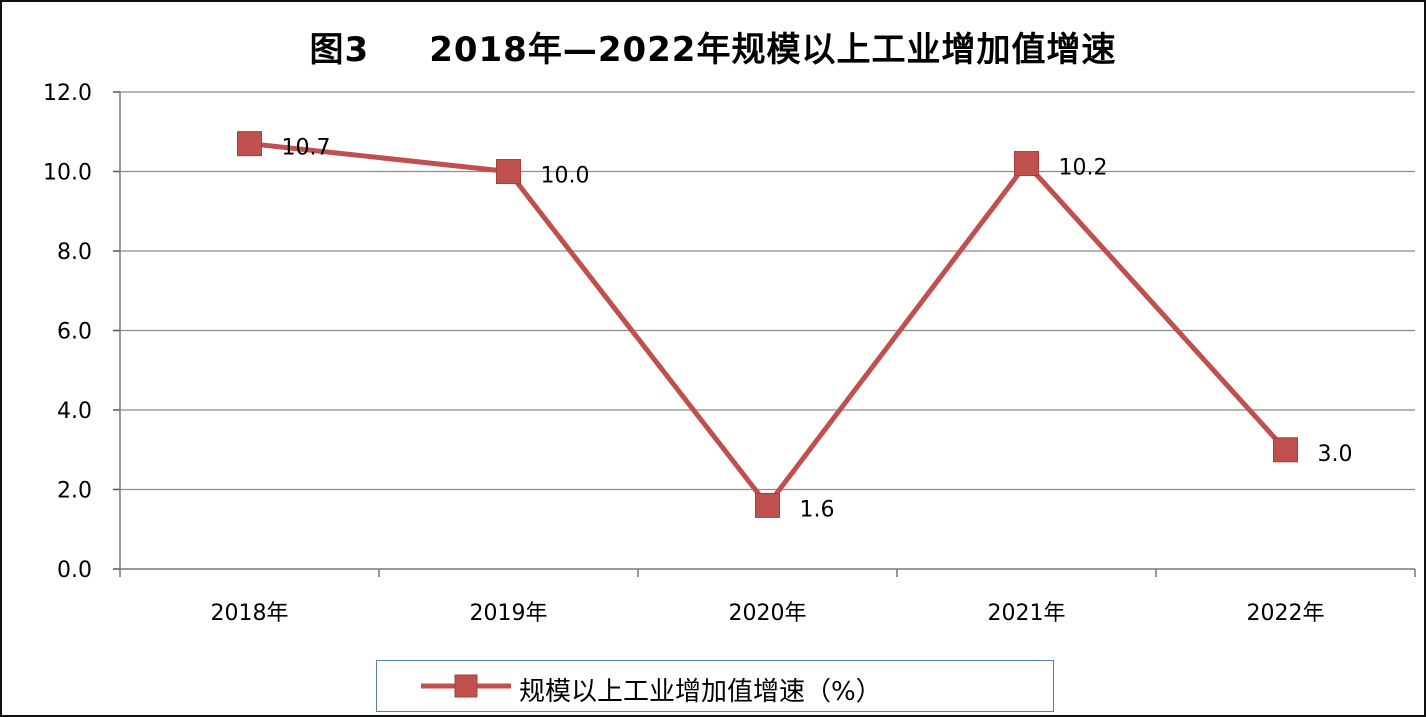 This screenshot has width=1426, height=717. Describe the element at coordinates (74, 411) in the screenshot. I see `y-tick-label: 4.0` at that location.